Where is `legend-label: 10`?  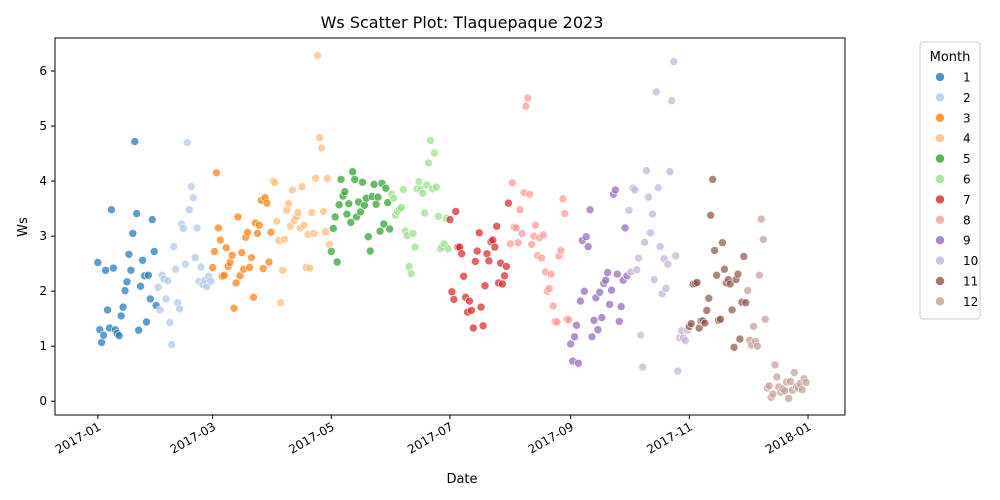 legend-label: 10 is located at coordinates (970, 261).